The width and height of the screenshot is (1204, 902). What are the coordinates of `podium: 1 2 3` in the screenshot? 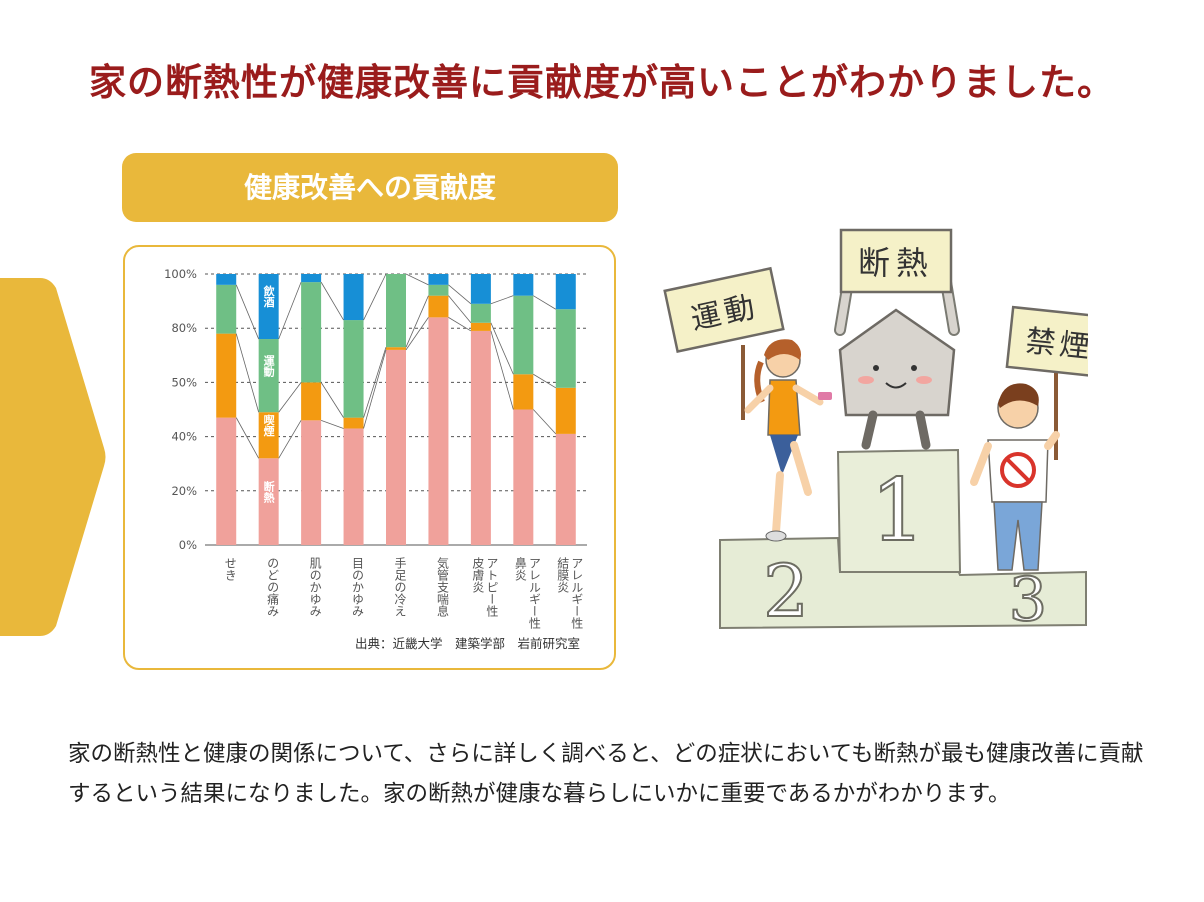 It's located at (903, 542).